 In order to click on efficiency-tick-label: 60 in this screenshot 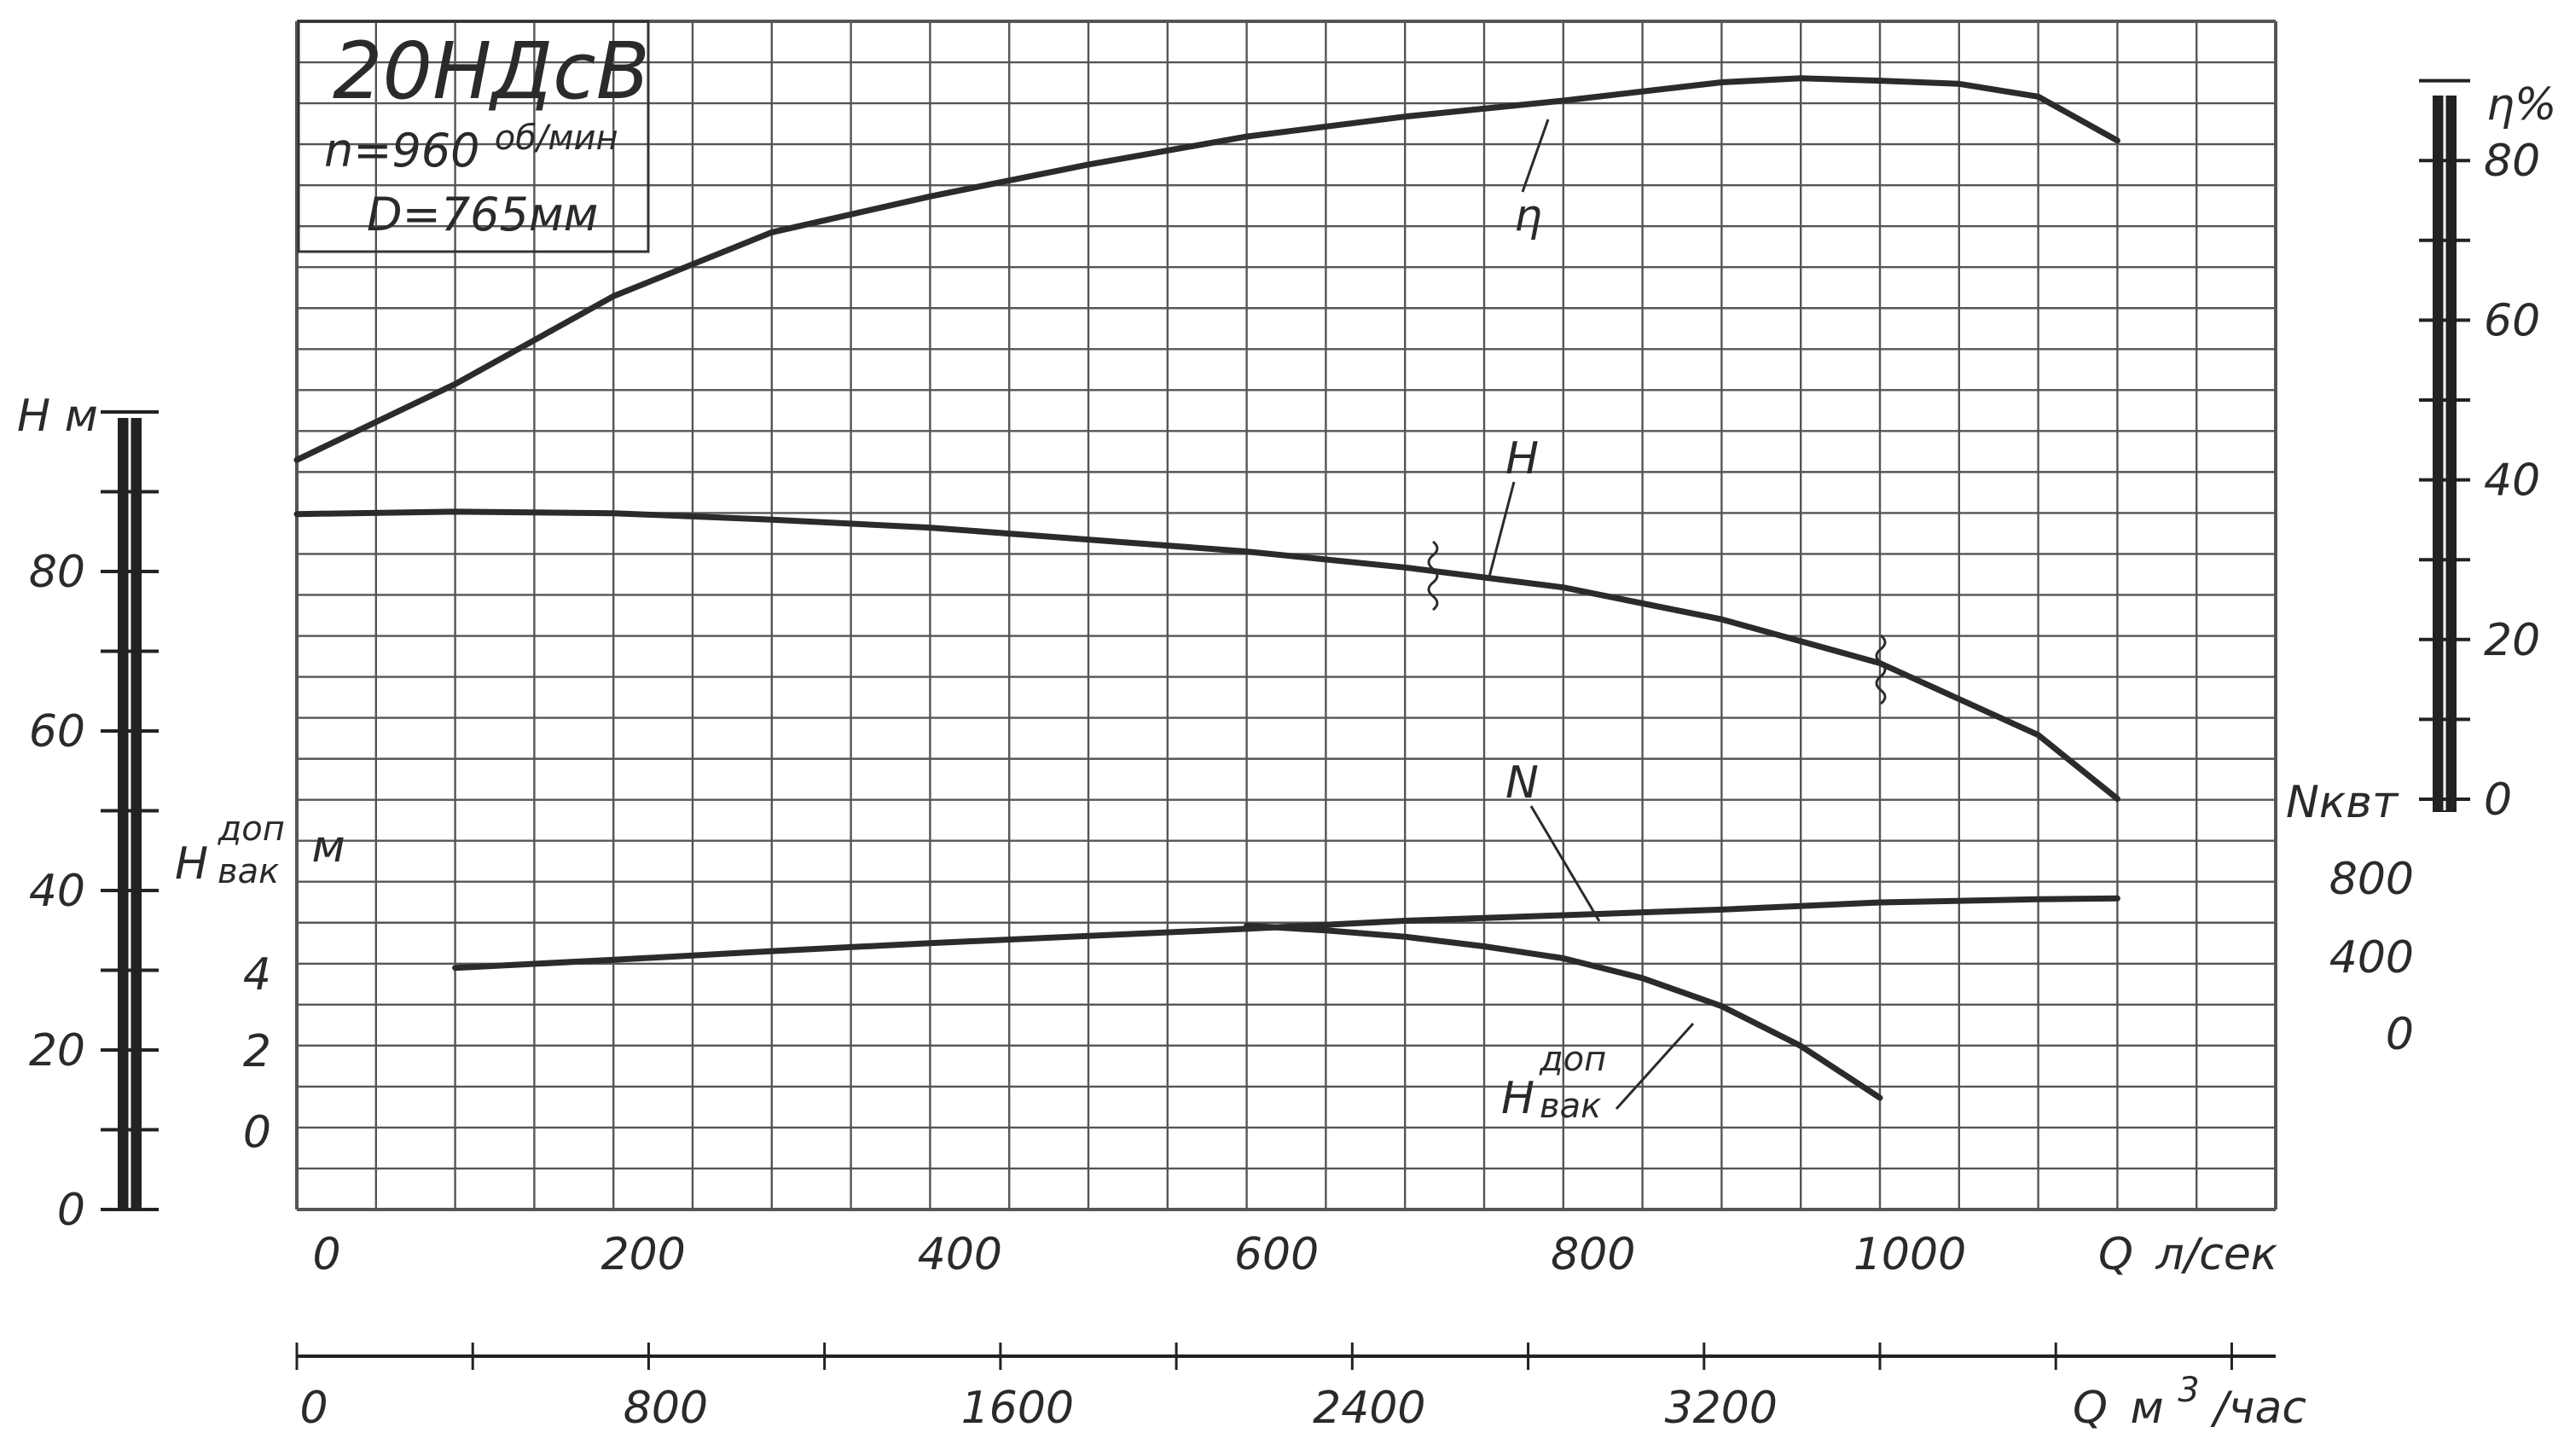, I will do `click(2512, 320)`.